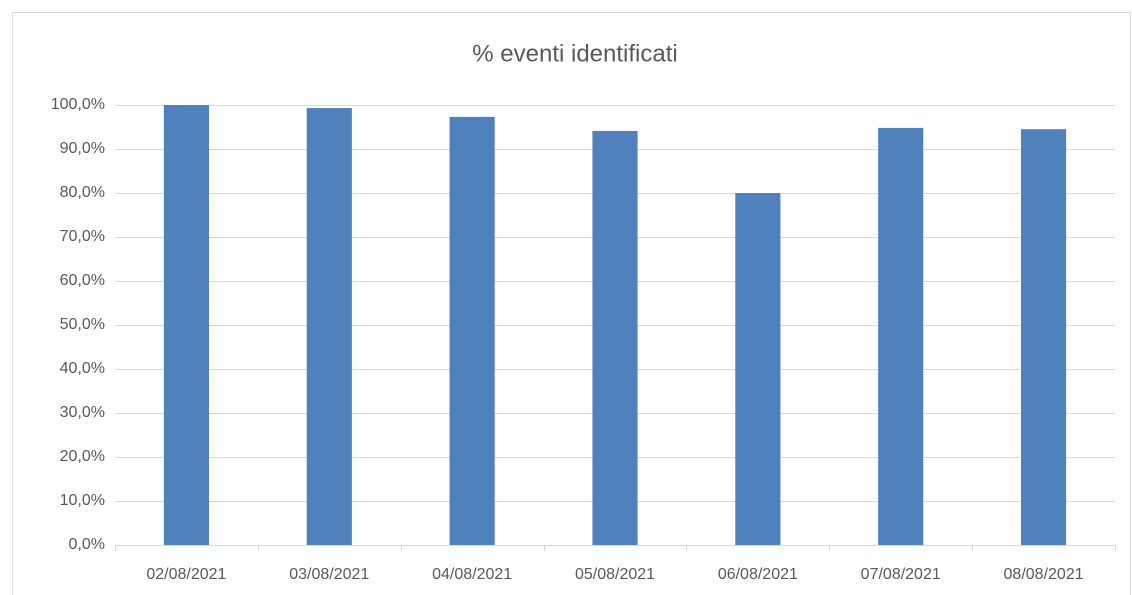  Describe the element at coordinates (82, 368) in the screenshot. I see `y-tick-label: 40,0%` at that location.